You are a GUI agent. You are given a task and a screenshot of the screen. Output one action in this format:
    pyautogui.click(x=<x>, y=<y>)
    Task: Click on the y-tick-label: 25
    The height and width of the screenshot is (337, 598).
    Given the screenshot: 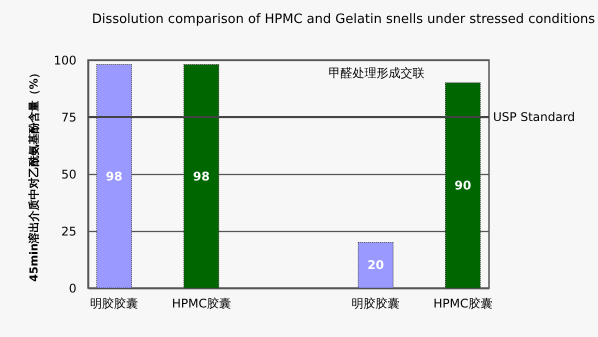 What is the action you would take?
    pyautogui.click(x=68, y=231)
    